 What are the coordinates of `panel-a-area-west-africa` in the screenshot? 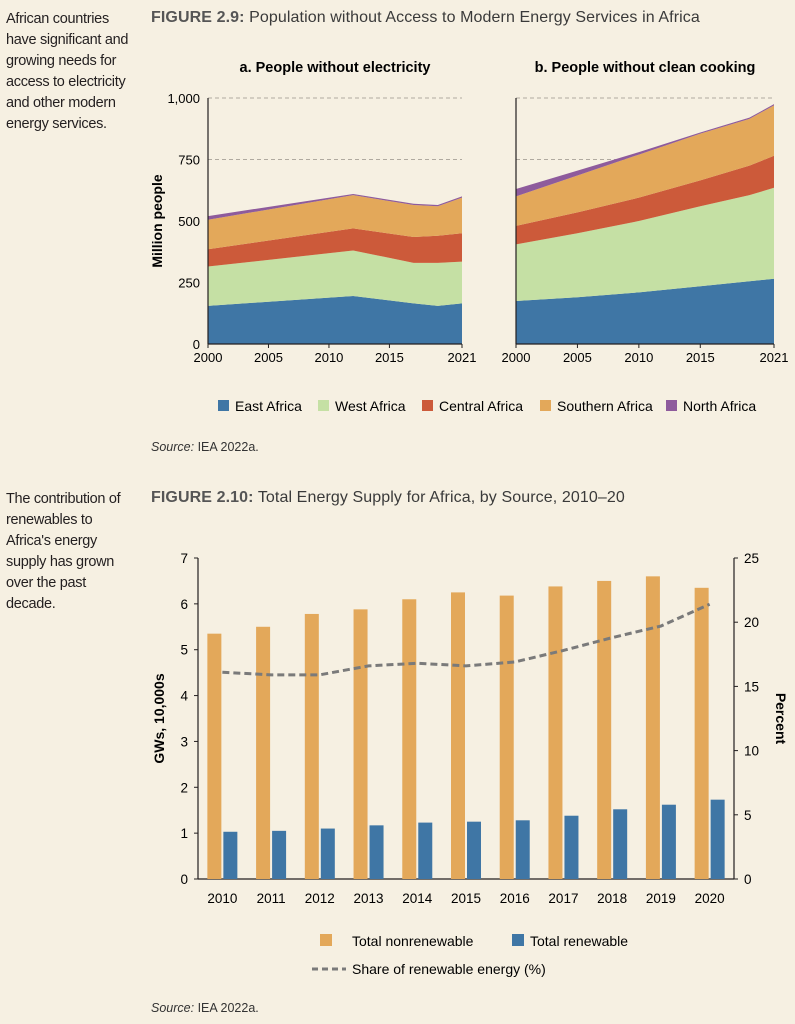 It's located at (335, 278).